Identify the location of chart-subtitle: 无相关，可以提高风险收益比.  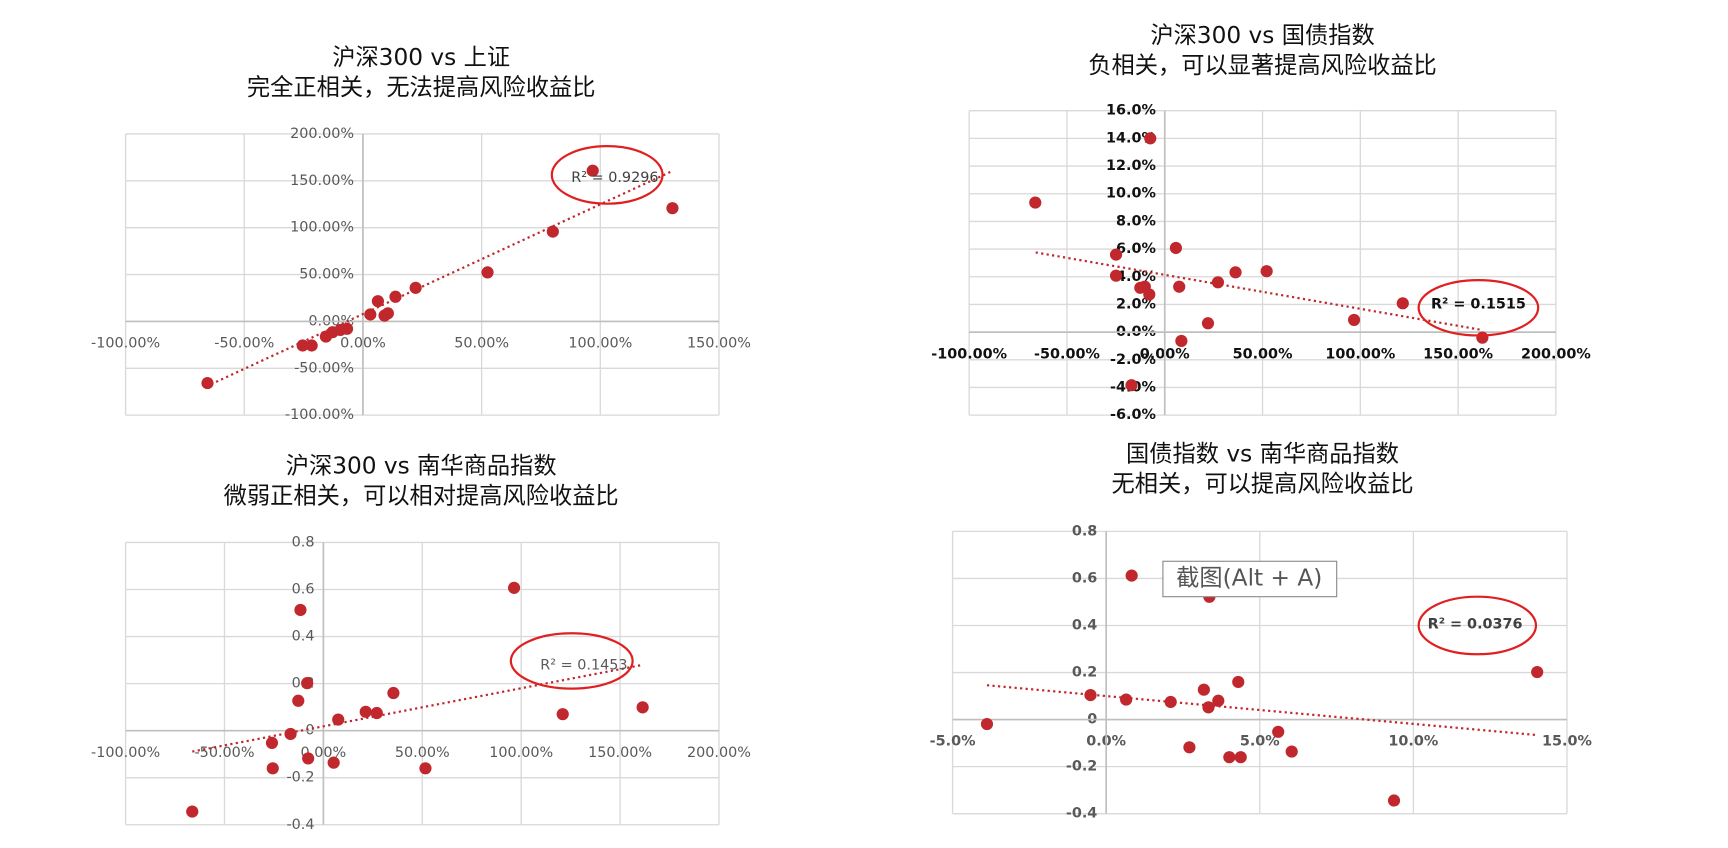
(1263, 483).